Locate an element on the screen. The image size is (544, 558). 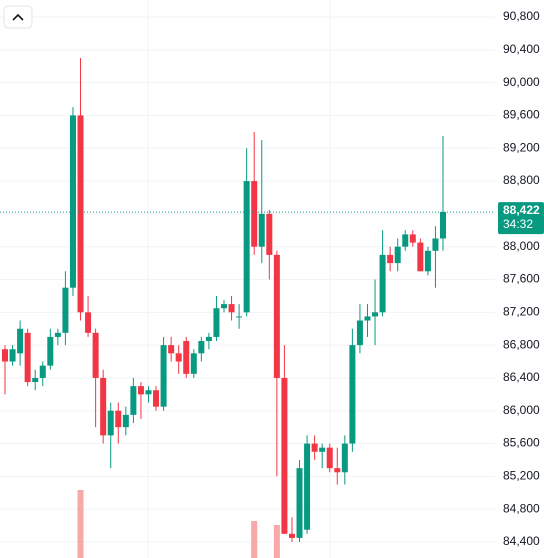
y-tick-label: 90,400 is located at coordinates (521, 49).